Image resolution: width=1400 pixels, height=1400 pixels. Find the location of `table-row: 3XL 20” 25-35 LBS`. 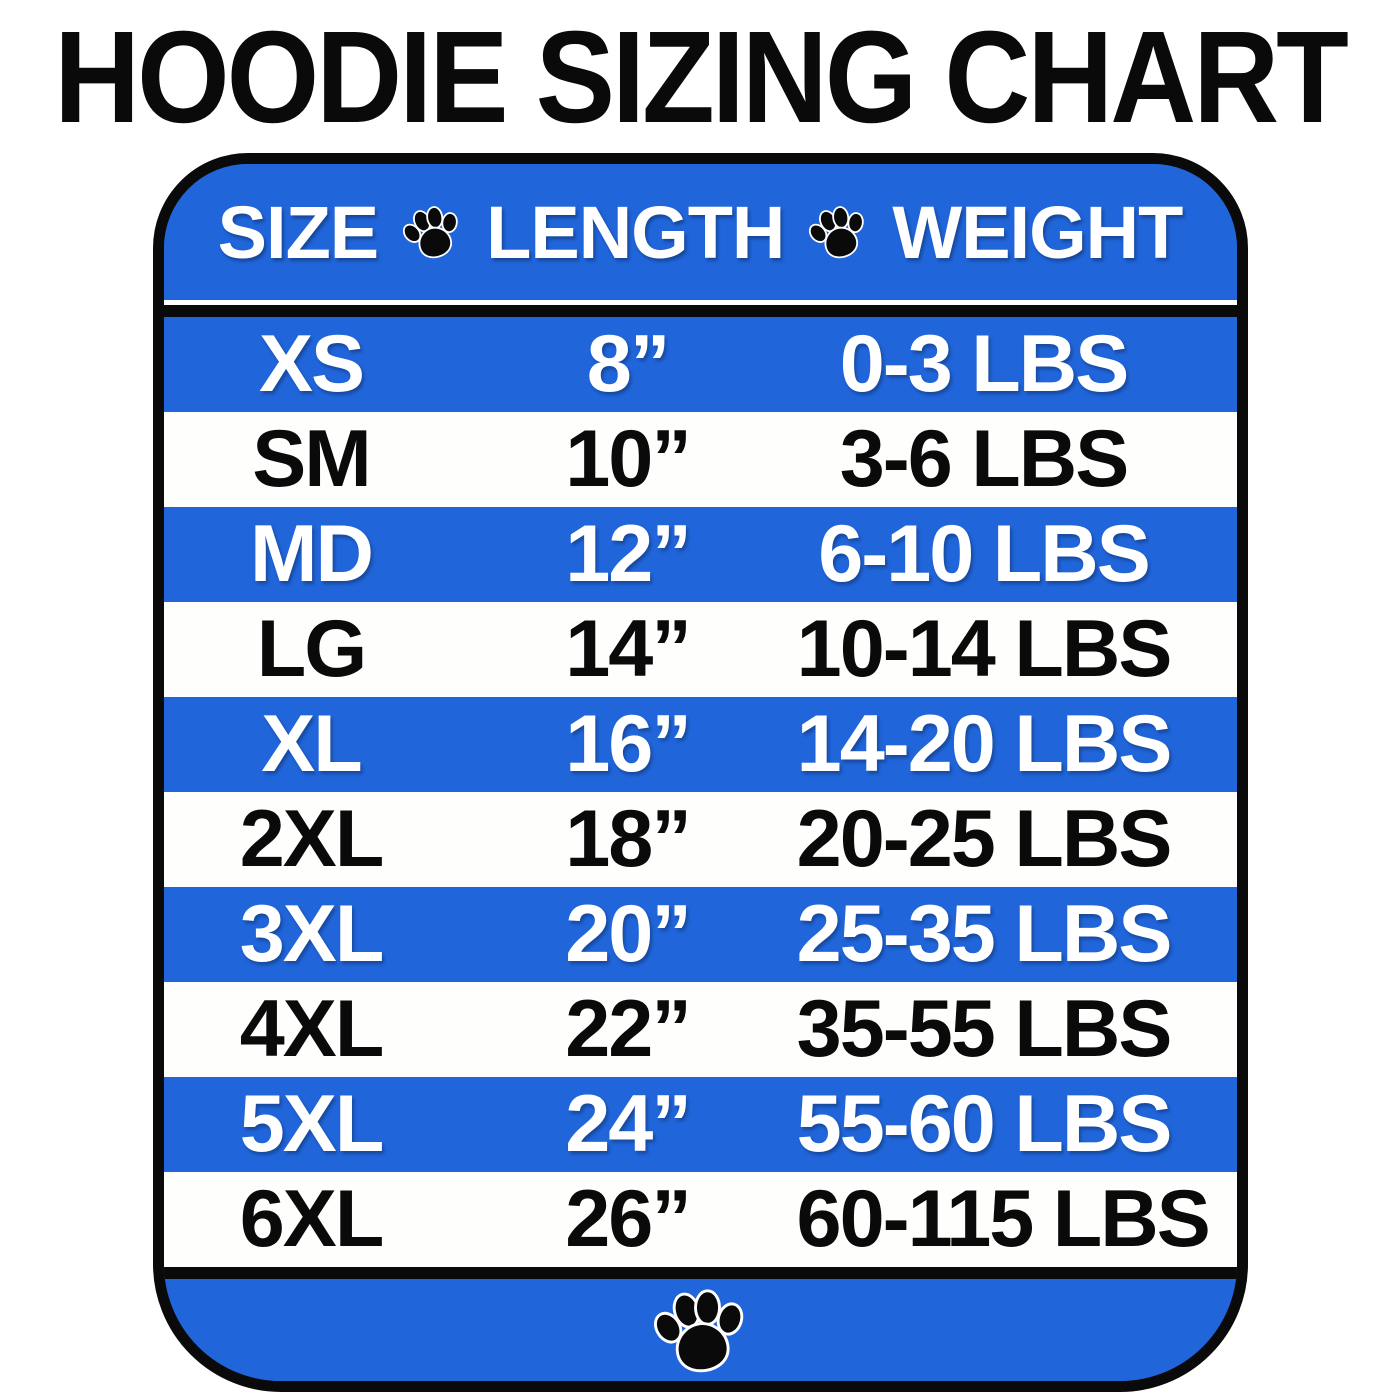

table-row: 3XL 20” 25-35 LBS is located at coordinates (700, 934).